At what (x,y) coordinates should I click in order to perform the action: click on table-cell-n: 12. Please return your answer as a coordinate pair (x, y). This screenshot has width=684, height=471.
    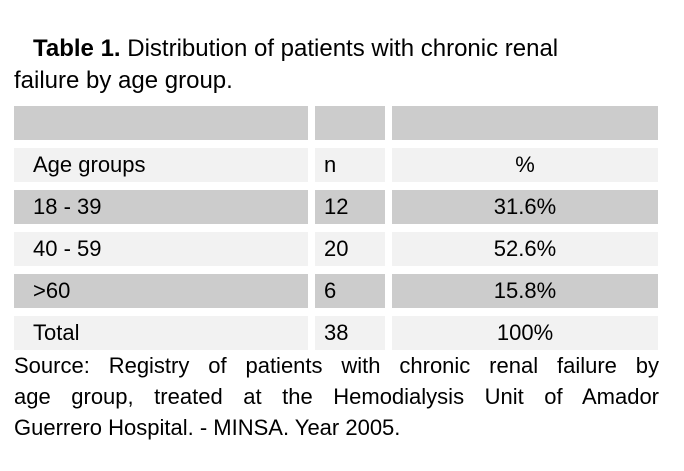
    Looking at the image, I should click on (350, 207).